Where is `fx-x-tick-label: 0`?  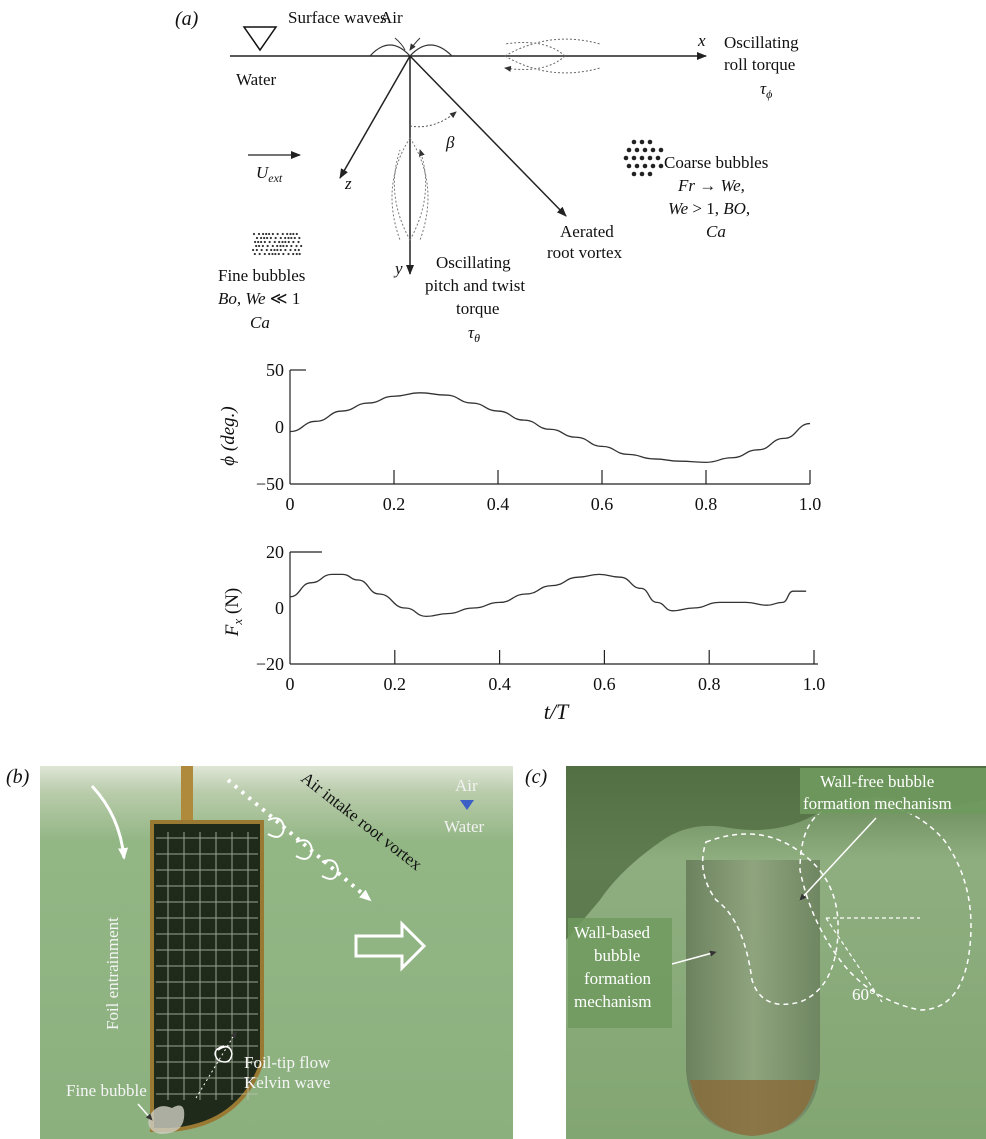
fx-x-tick-label: 0 is located at coordinates (290, 684).